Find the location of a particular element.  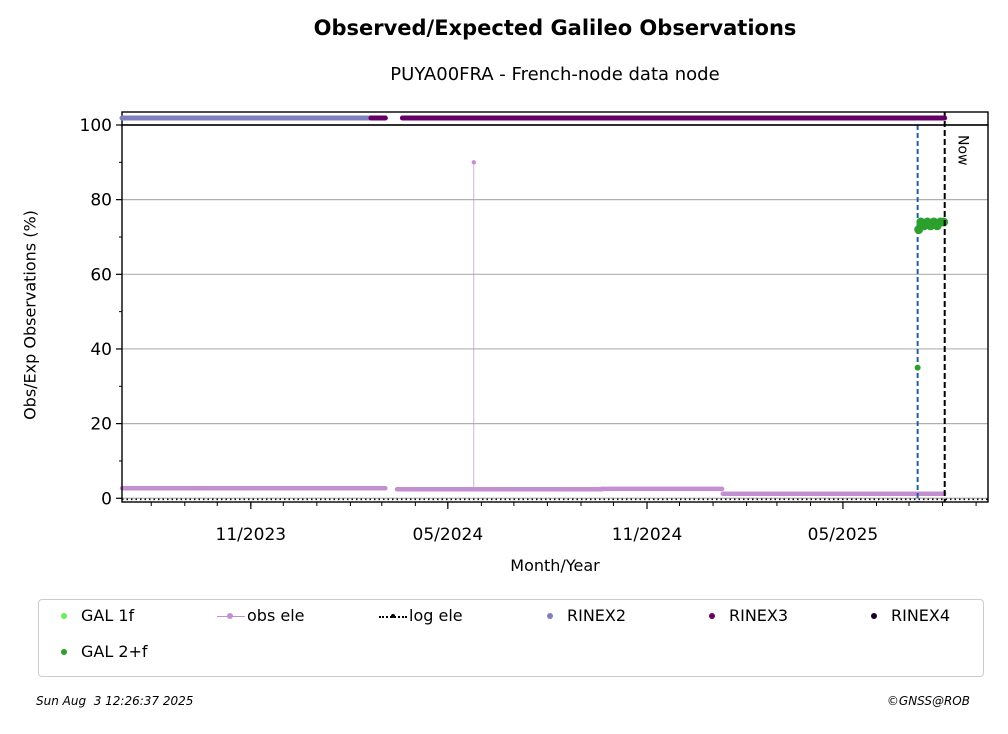

legend-label: log ele is located at coordinates (436, 615).